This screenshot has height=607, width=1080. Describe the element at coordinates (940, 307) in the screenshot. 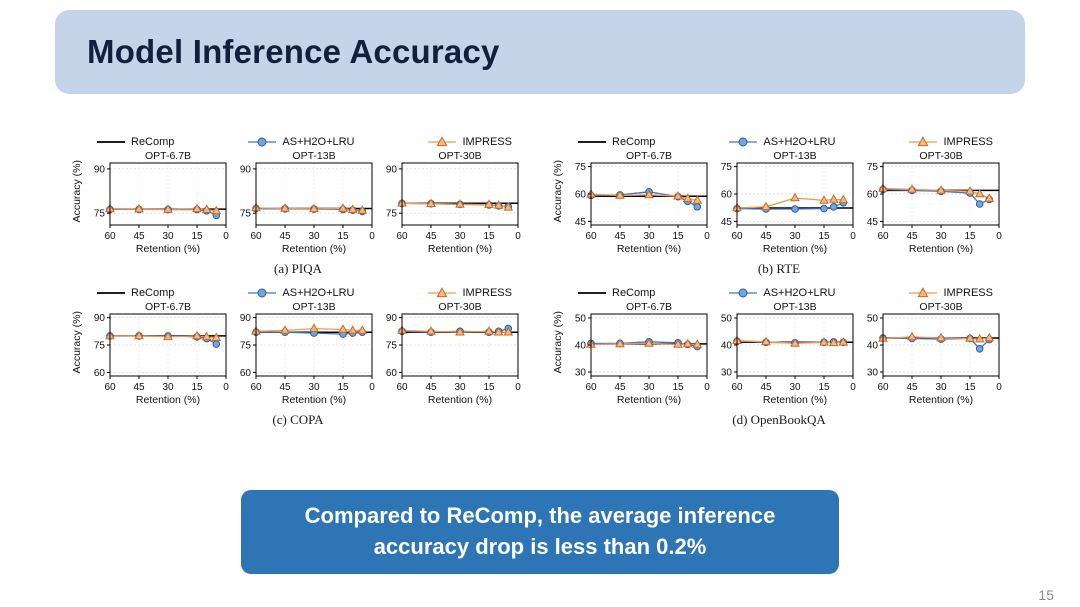

I see `subplot-title: OPT-30B` at that location.